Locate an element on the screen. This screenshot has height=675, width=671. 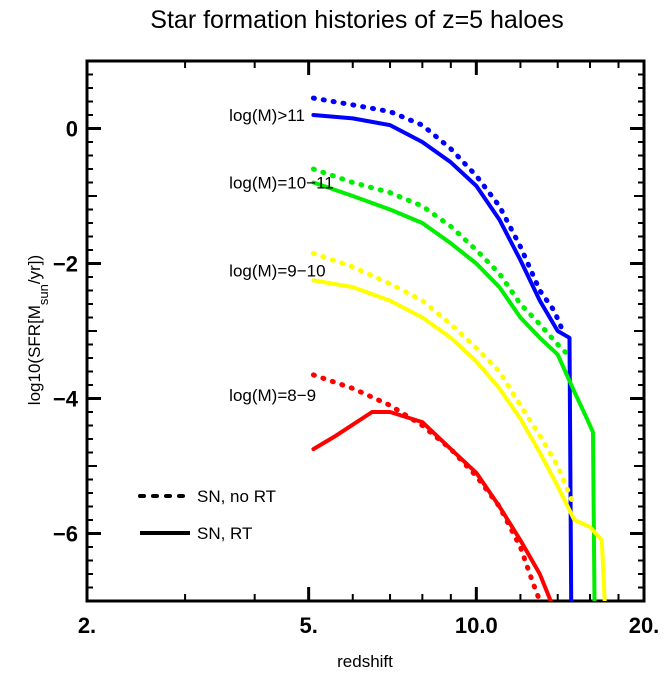
legend-label-dotted: SN, no RT is located at coordinates (236, 496).